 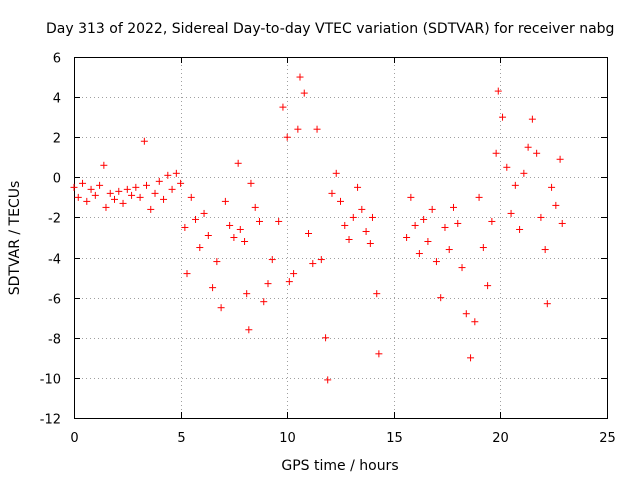 What do you see at coordinates (57, 139) in the screenshot?
I see `y-tick-label: 2` at bounding box center [57, 139].